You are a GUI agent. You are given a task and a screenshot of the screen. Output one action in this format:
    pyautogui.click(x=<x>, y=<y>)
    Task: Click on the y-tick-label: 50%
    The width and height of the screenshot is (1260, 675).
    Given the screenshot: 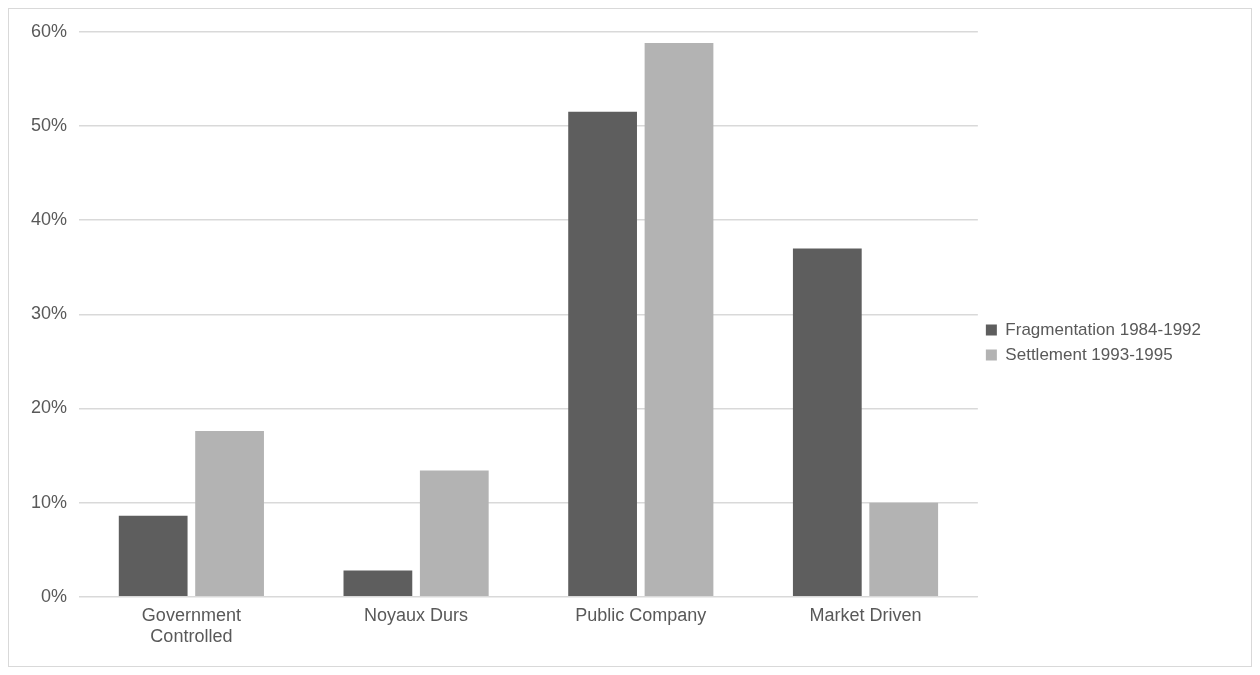 What is the action you would take?
    pyautogui.click(x=49, y=124)
    